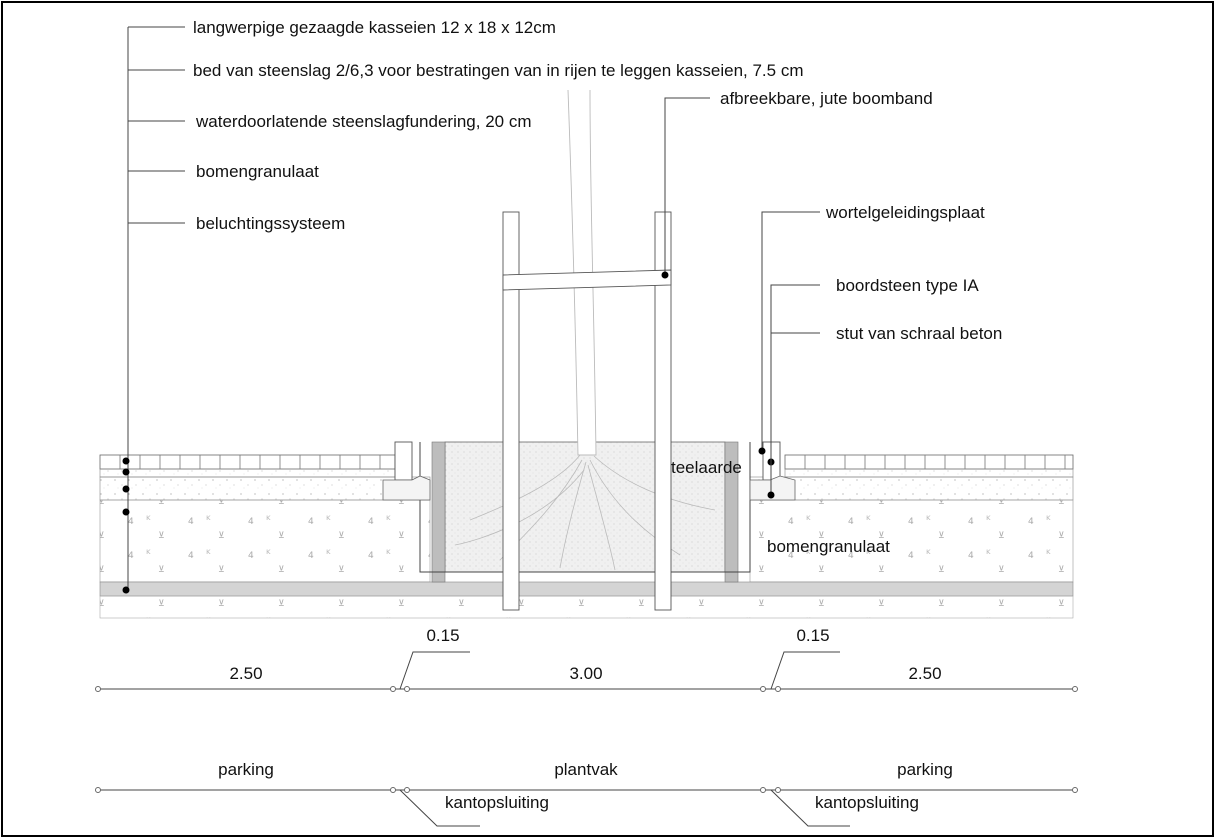 The height and width of the screenshot is (839, 1216). What do you see at coordinates (828, 546) in the screenshot?
I see `label-bomengranulaat-right: bomengranulaat` at bounding box center [828, 546].